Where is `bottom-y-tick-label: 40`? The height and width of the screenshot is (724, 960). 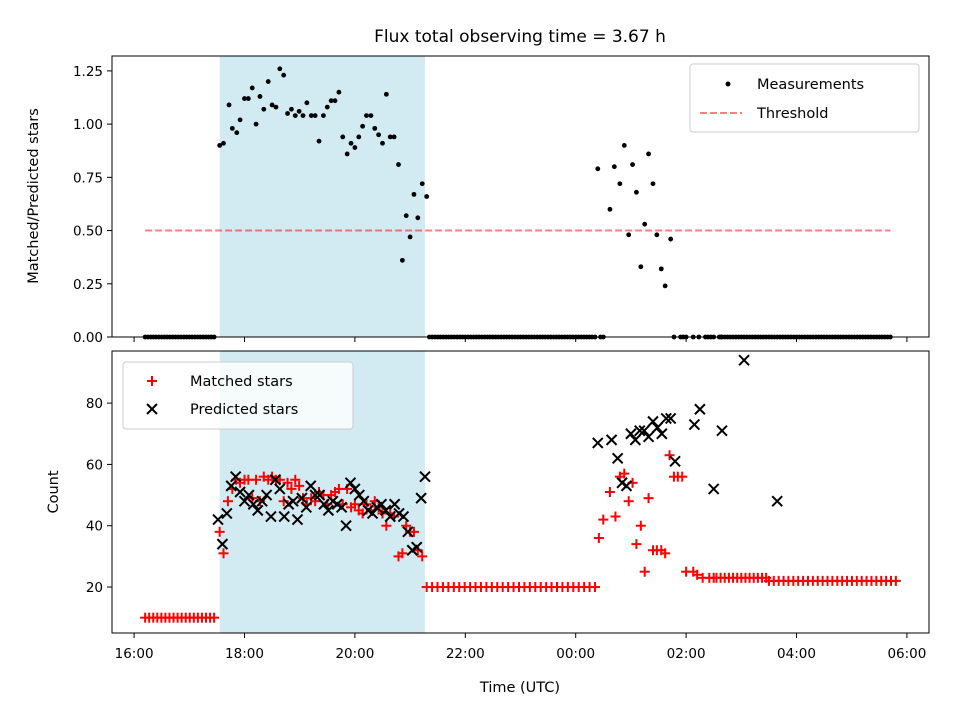
bottom-y-tick-label: 40 is located at coordinates (94, 527).